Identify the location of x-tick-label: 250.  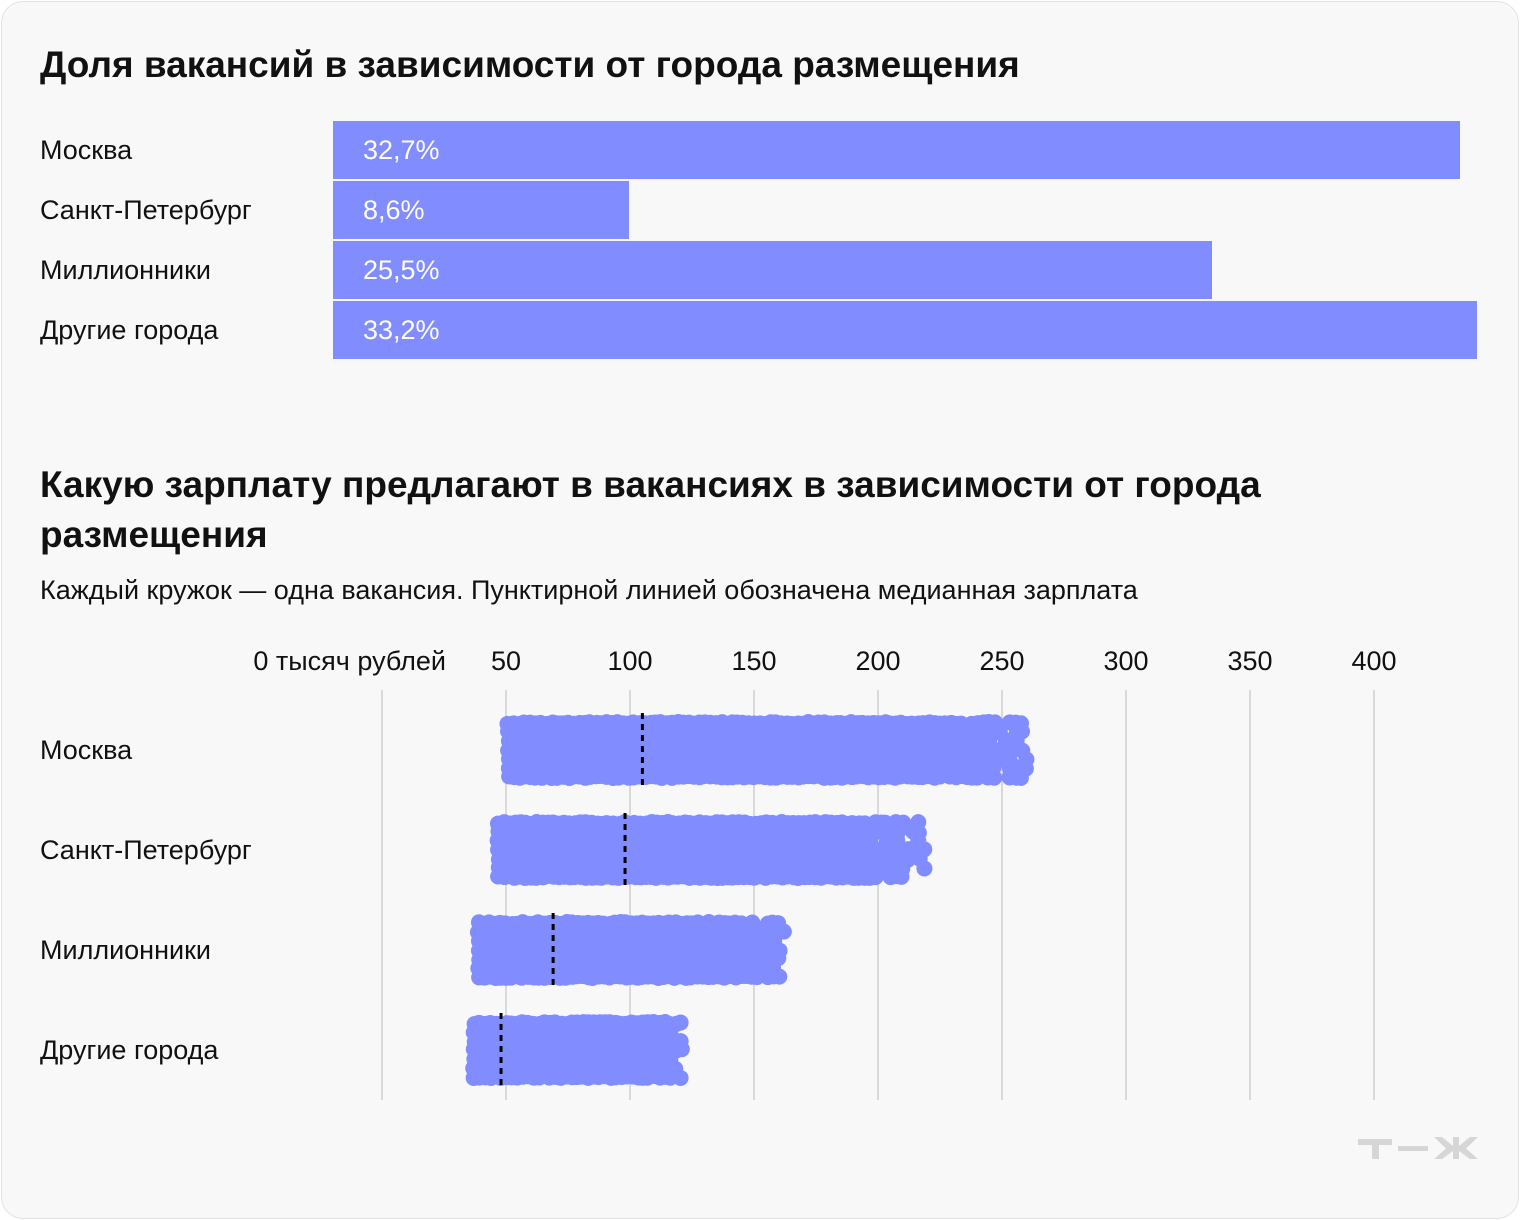
(1001, 661).